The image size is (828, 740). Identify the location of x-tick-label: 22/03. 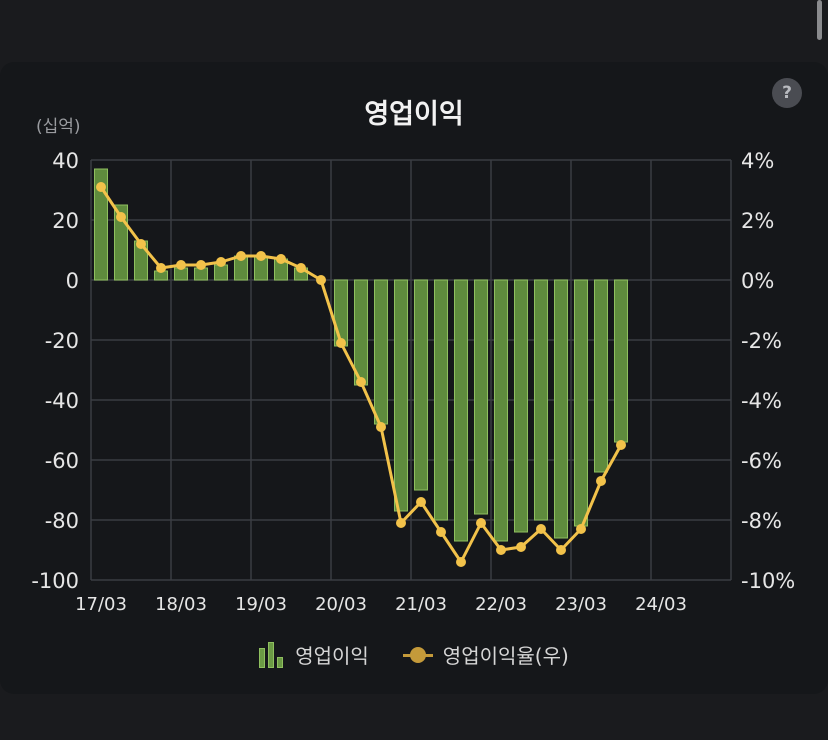
(501, 604).